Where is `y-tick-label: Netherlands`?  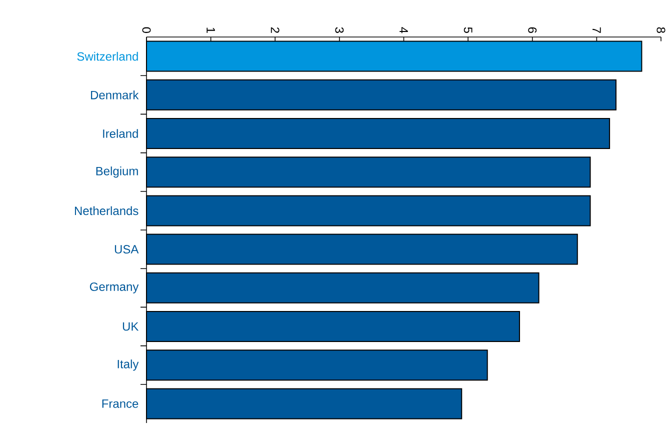
y-tick-label: Netherlands is located at coordinates (106, 211).